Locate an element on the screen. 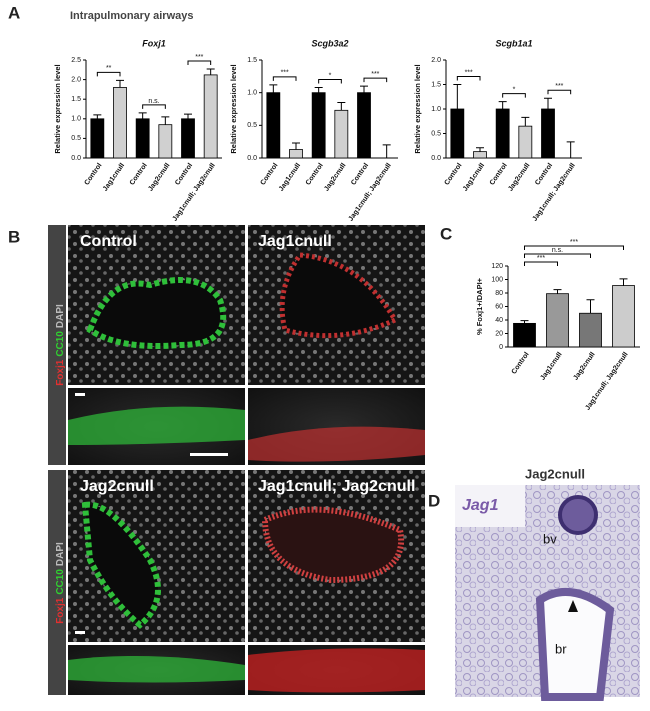 This screenshot has width=650, height=711. panel-letter: B is located at coordinates (14, 236).